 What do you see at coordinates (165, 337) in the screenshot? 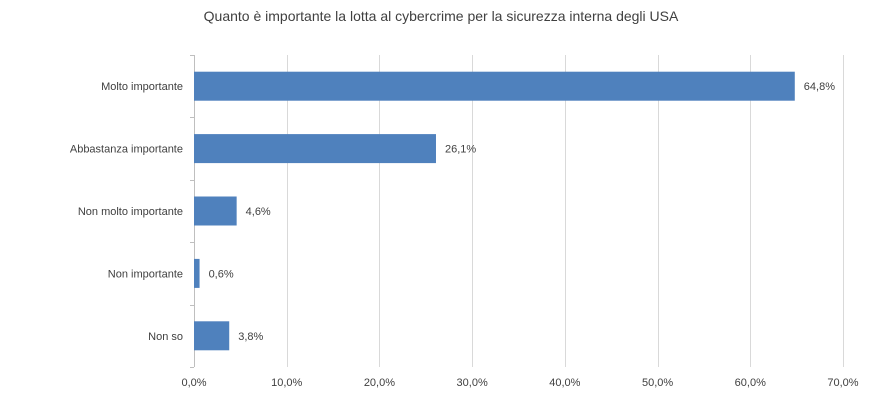
I see `category-label: Non so` at bounding box center [165, 337].